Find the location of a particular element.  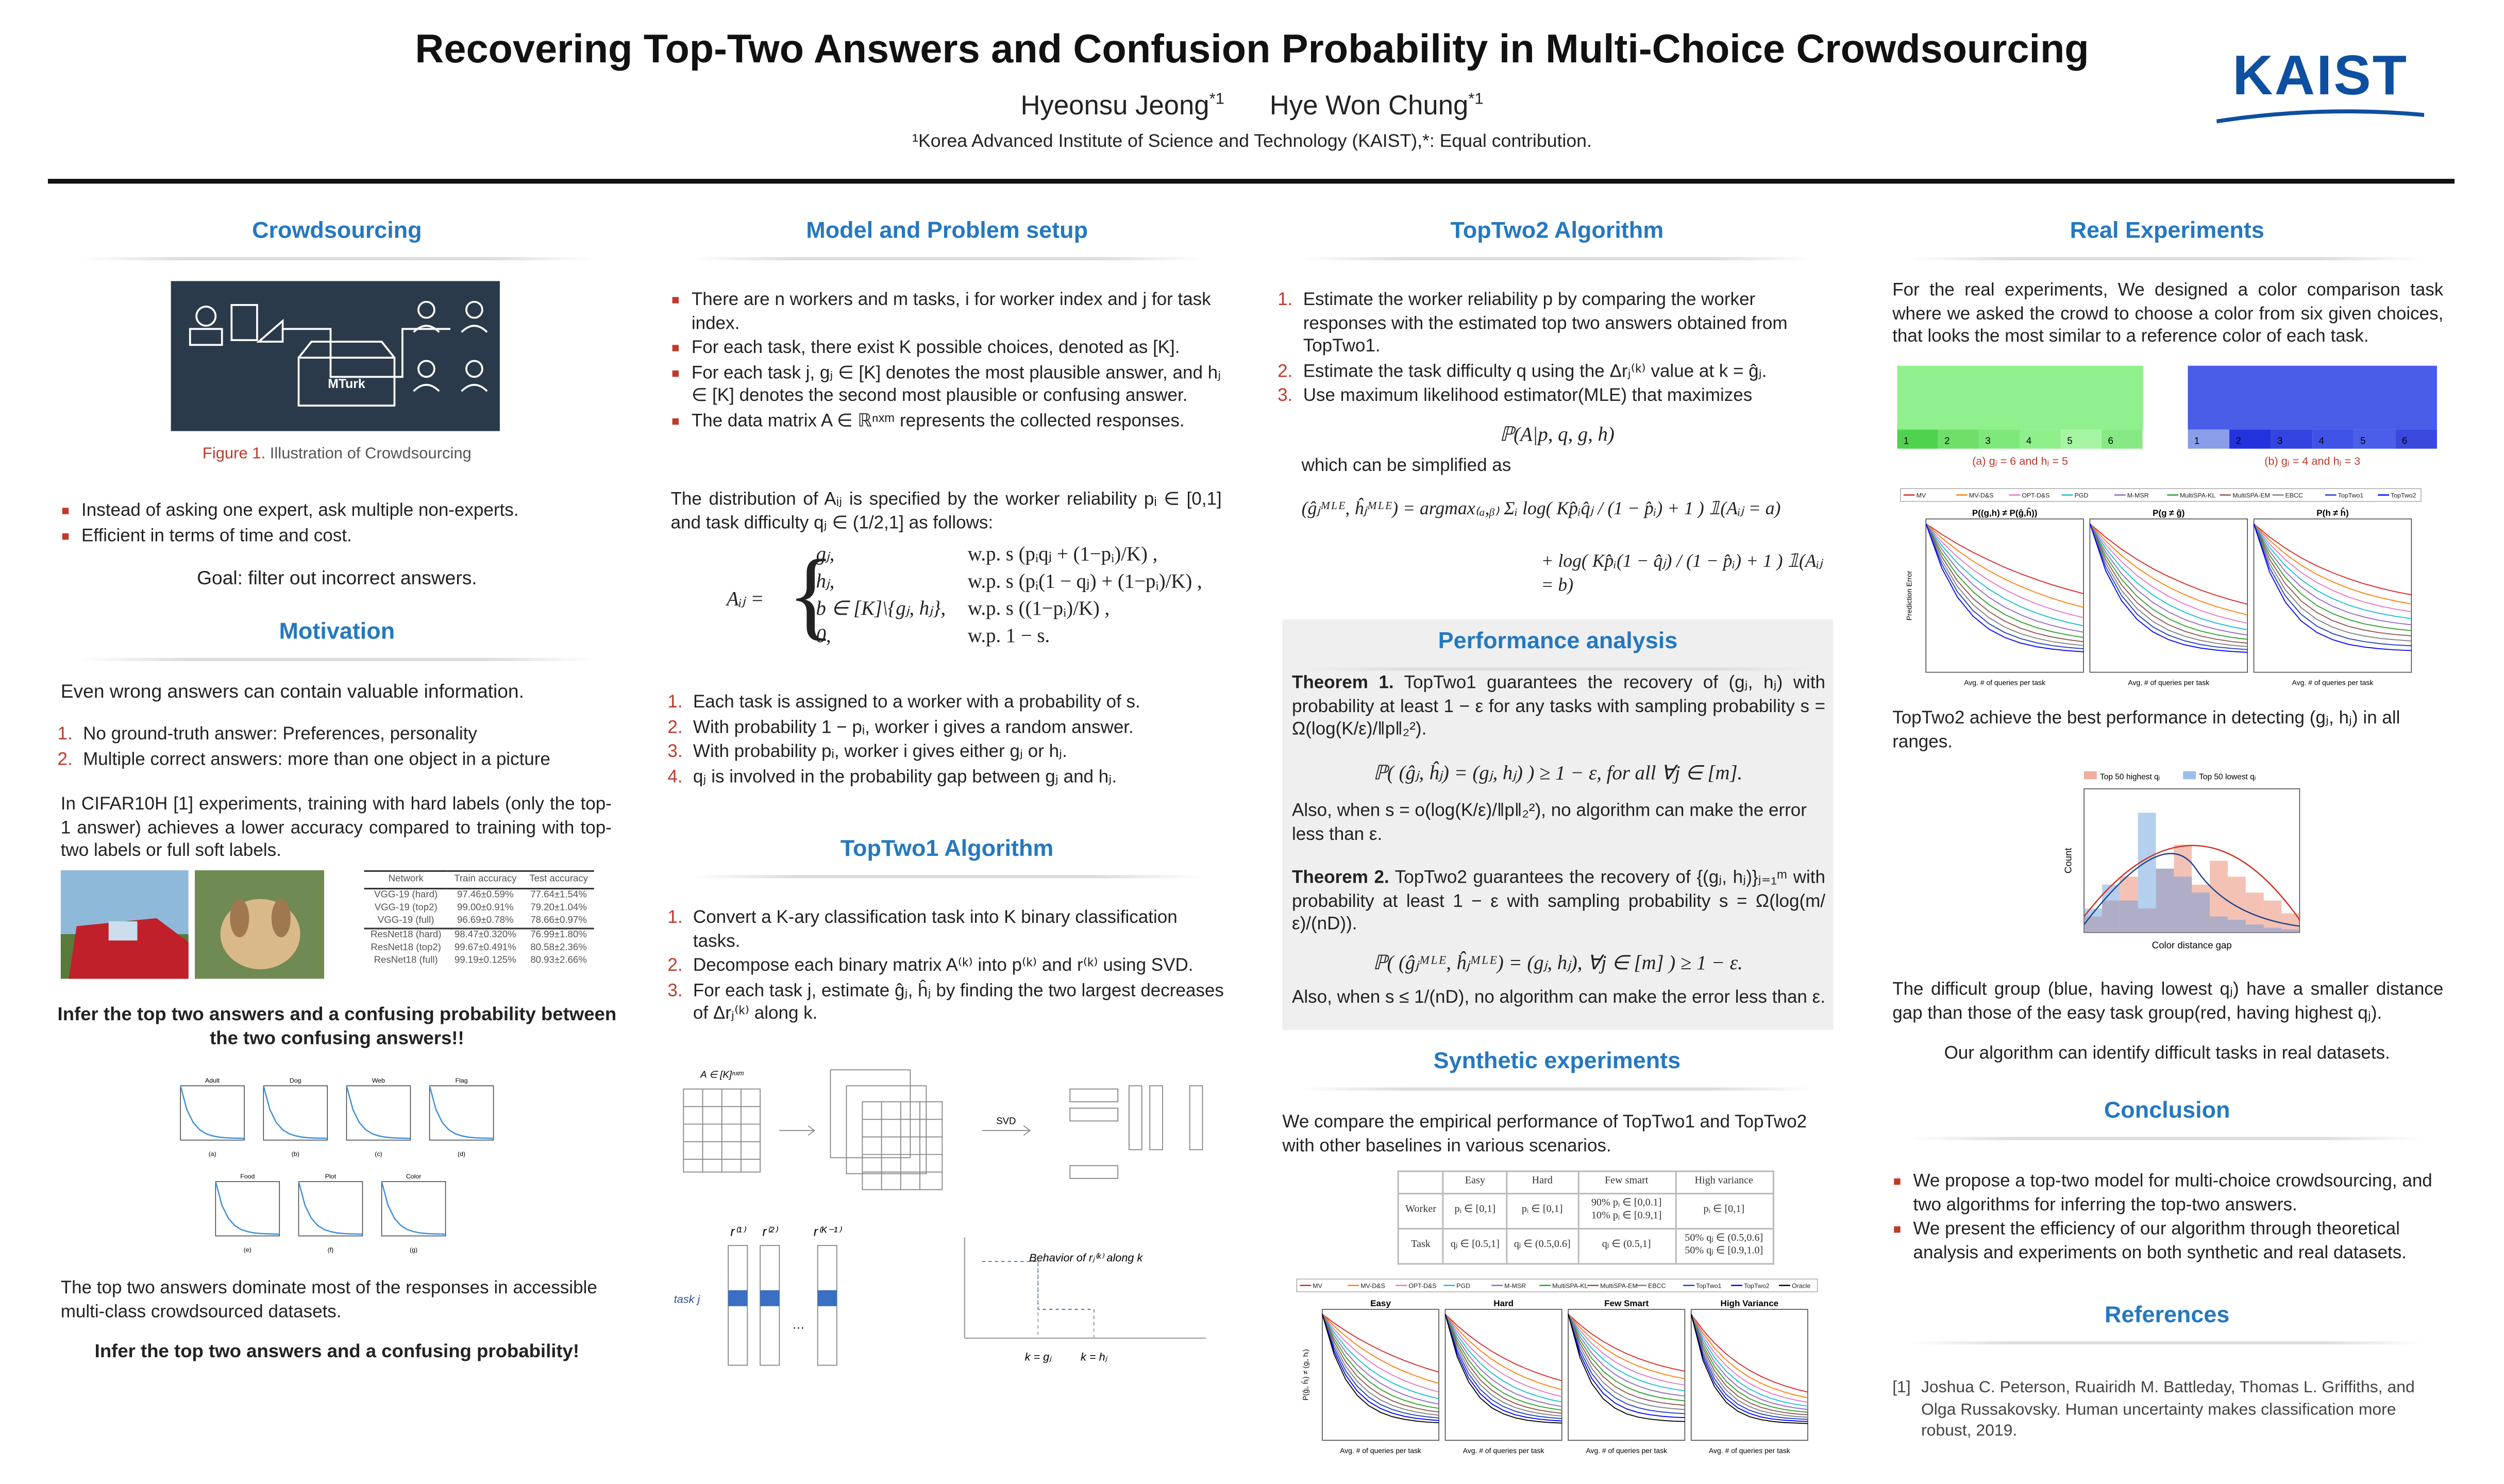

section-heading: References is located at coordinates (2167, 1322).